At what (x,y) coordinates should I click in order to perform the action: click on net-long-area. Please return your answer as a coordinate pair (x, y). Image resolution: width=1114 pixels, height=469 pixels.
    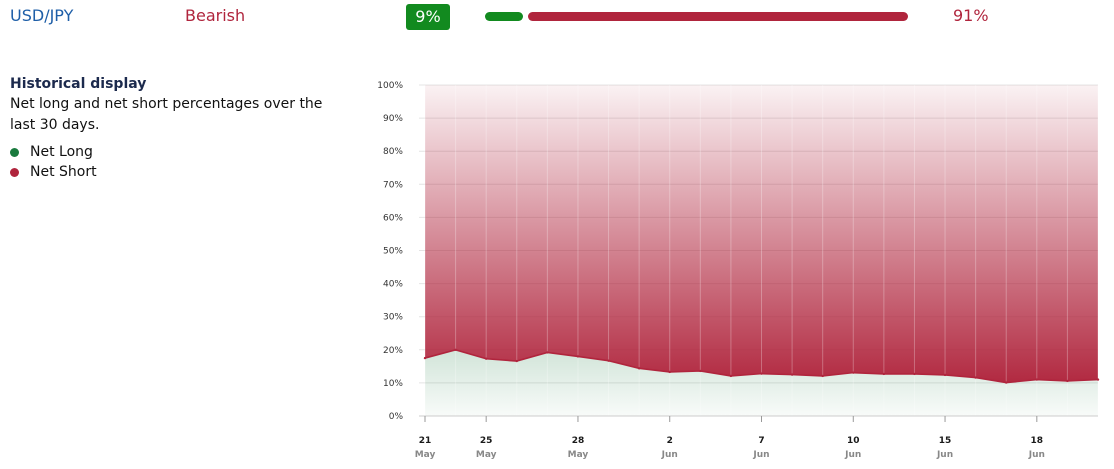
    Looking at the image, I should click on (761, 382).